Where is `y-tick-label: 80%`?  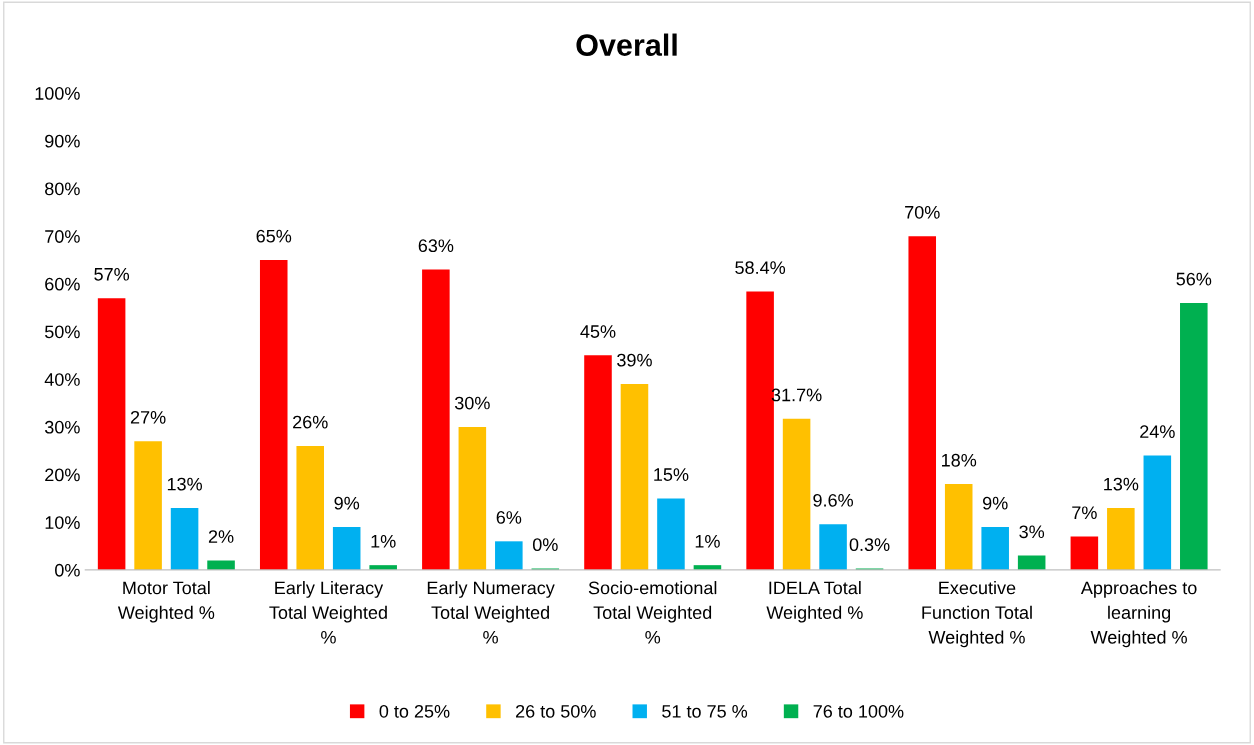
y-tick-label: 80% is located at coordinates (62, 189).